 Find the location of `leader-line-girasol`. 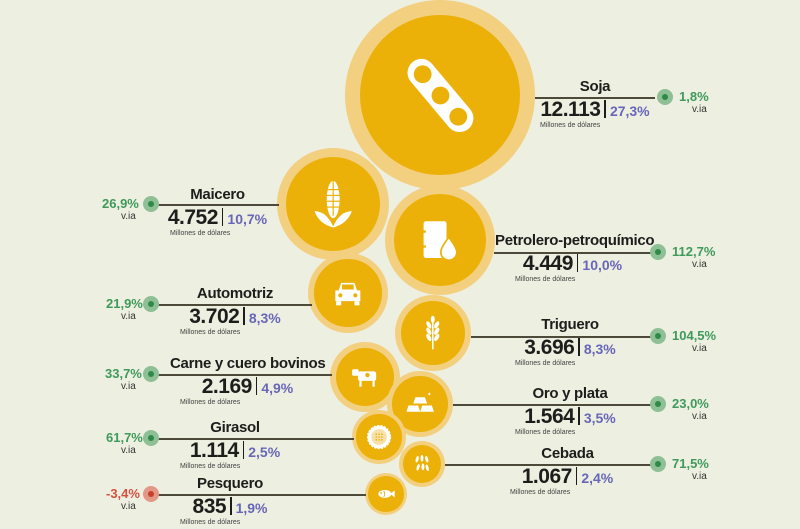

leader-line-girasol is located at coordinates (253, 439).